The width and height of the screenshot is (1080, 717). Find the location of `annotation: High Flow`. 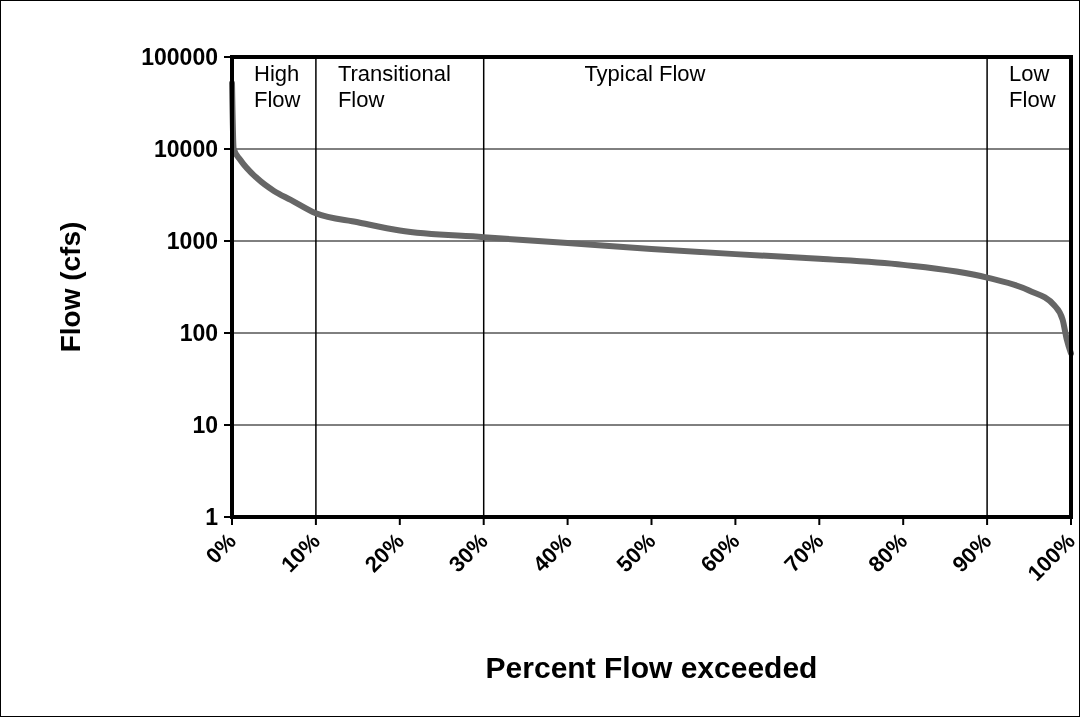

annotation: High Flow is located at coordinates (277, 86).